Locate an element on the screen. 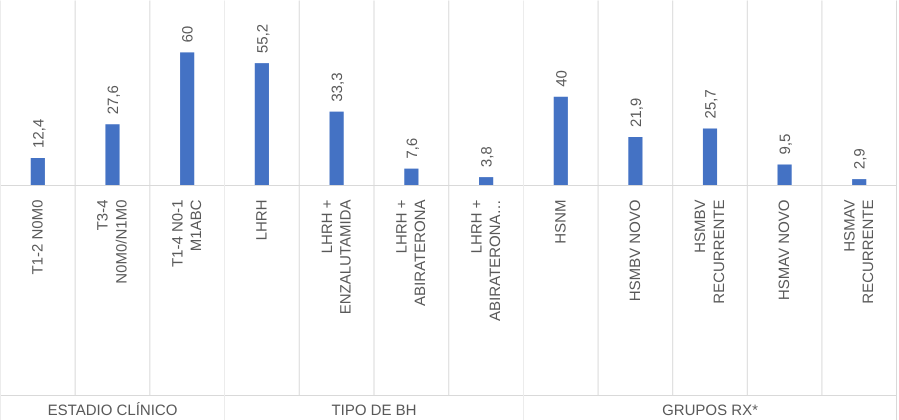 This screenshot has width=899, height=420. data-label: 12,4 is located at coordinates (39, 133).